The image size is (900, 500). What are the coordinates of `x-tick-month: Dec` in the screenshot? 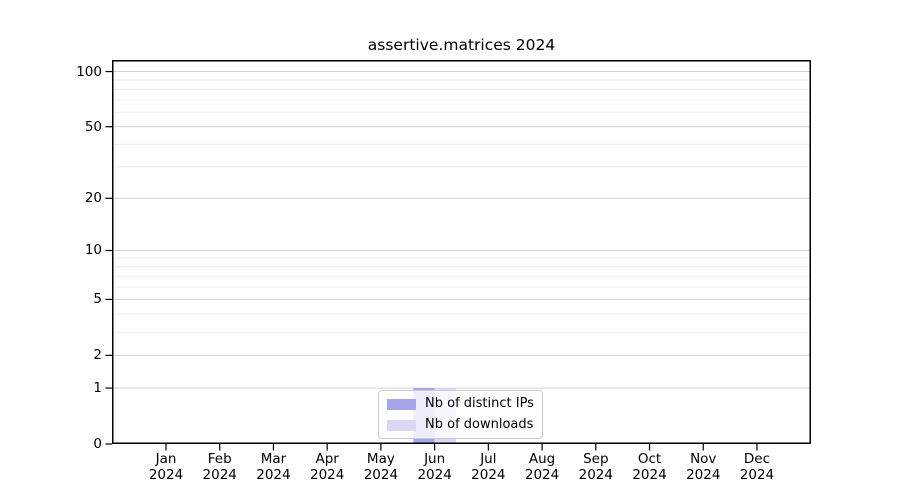 It's located at (757, 459).